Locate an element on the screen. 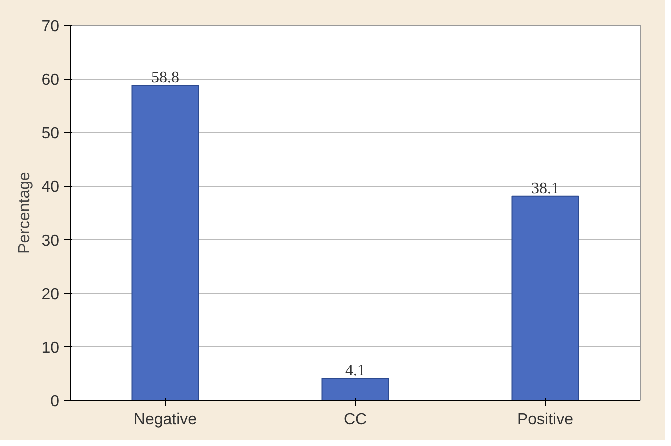 The image size is (671, 446). x-tick-label: Negative is located at coordinates (166, 420).